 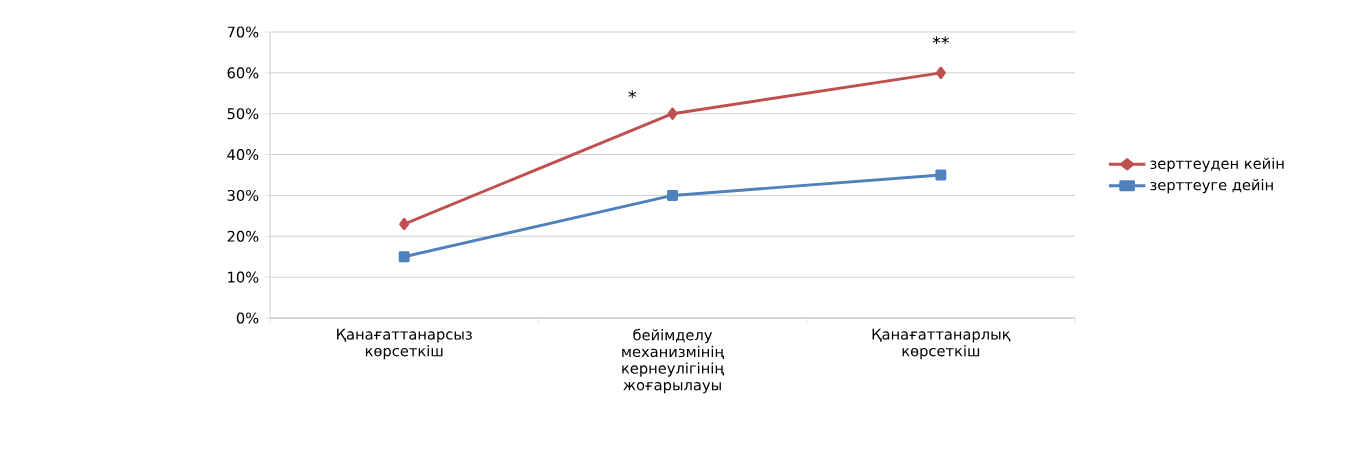 I want to click on annotation: **, so click(x=940, y=40).